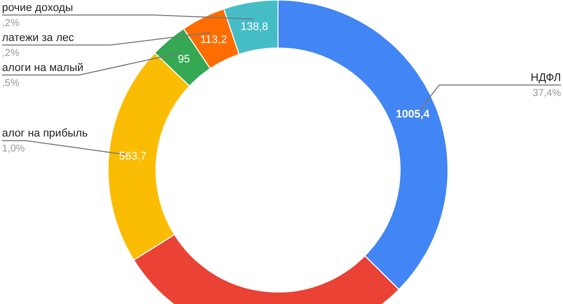 Image resolution: width=563 pixels, height=304 pixels. I want to click on text: 37,4%, so click(547, 94).